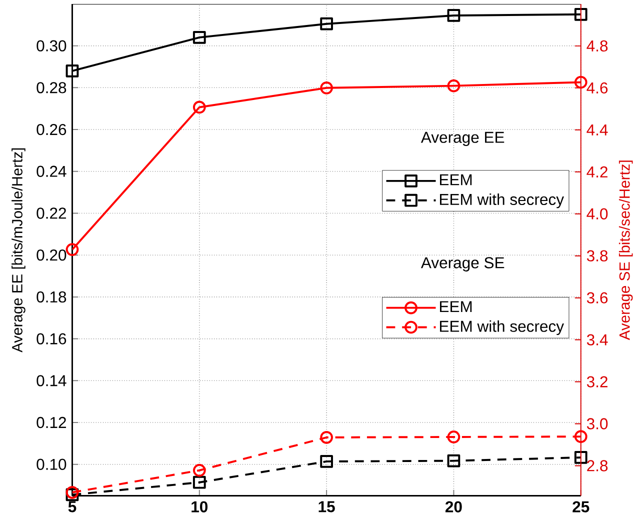 This screenshot has width=638, height=523. I want to click on y2-tick-label: 3.0, so click(597, 424).